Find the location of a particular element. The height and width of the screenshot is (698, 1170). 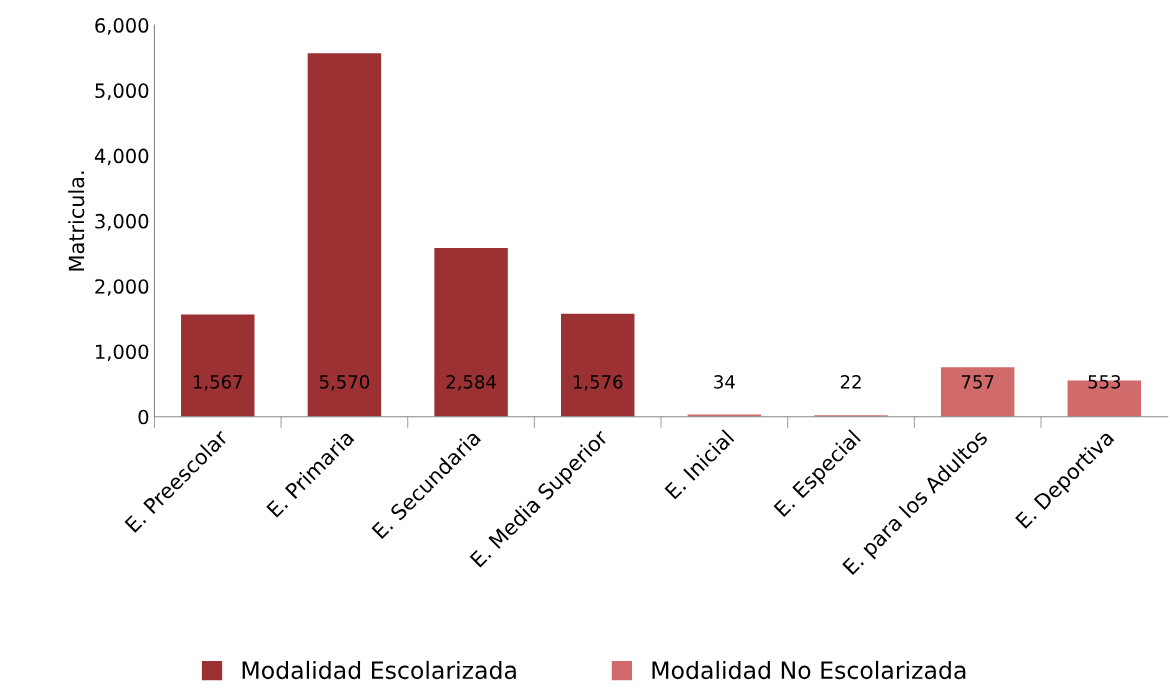

data-label: 1,567 is located at coordinates (218, 383).